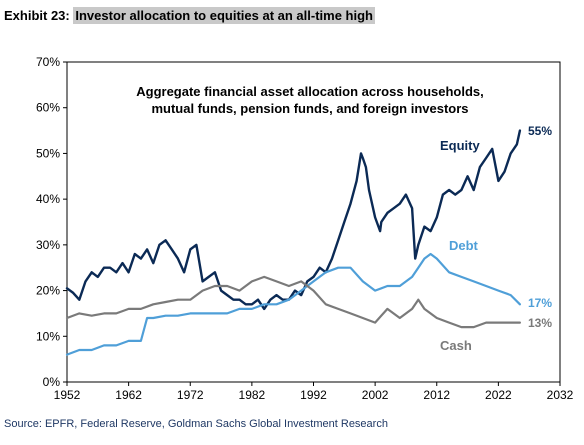 The image size is (584, 445). I want to click on x-tick-label: 1952, so click(67, 395).